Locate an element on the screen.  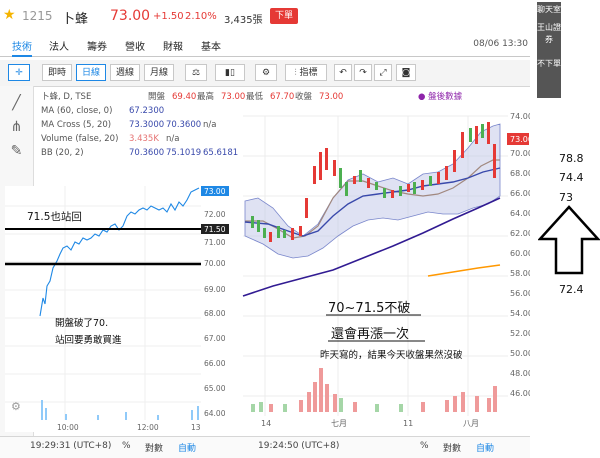
daily-tick: 64.00 is located at coordinates (520, 213).